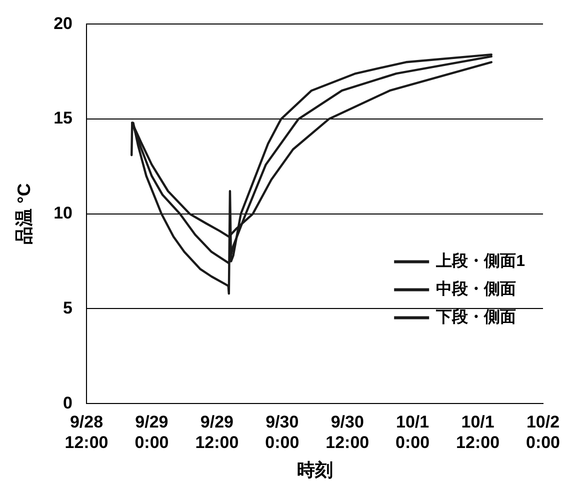 The image size is (565, 492). What do you see at coordinates (63, 213) in the screenshot?
I see `y-tick-label: 10` at bounding box center [63, 213].